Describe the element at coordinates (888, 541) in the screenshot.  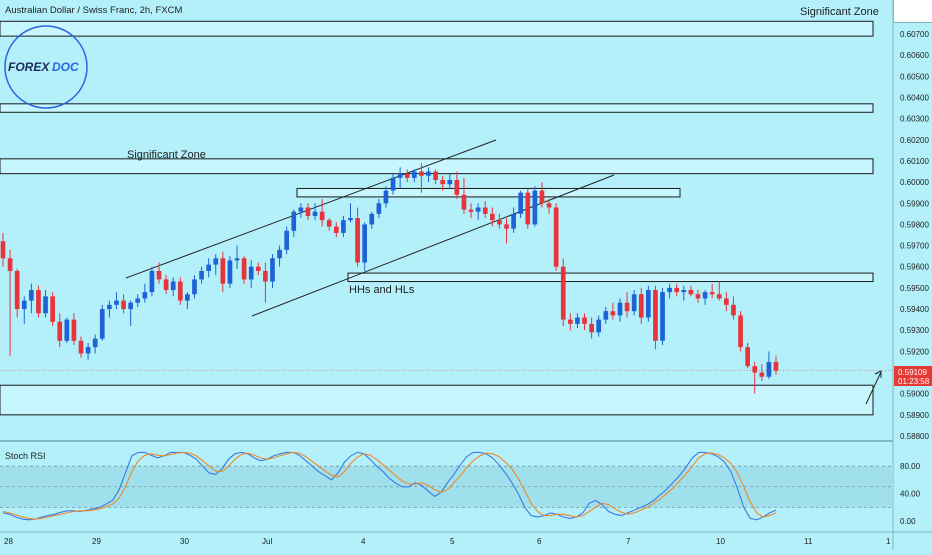
I see `time-tick-label: 1` at that location.